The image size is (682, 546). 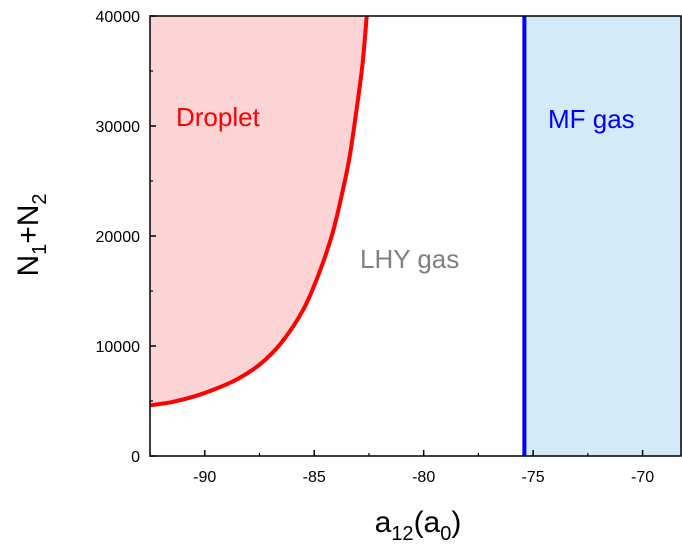 What do you see at coordinates (118, 347) in the screenshot?
I see `y-tick-label: 10000` at bounding box center [118, 347].